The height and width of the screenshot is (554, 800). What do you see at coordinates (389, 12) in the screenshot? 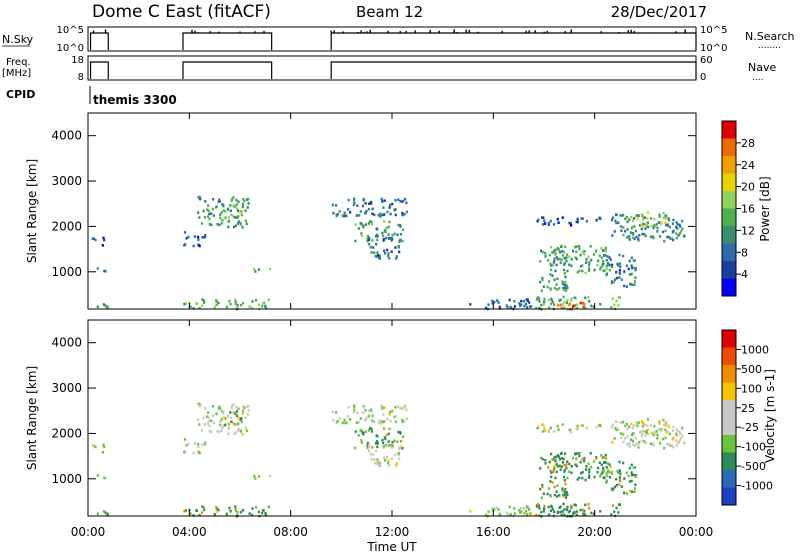
I see `beam-label: Beam 12` at bounding box center [389, 12].